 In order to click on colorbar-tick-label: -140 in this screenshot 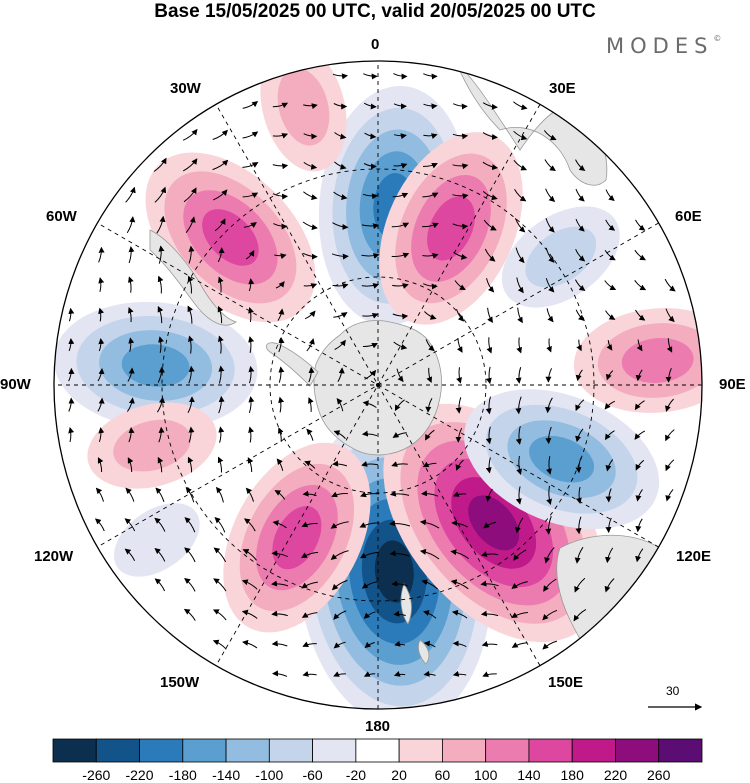, I will do `click(226, 775)`.